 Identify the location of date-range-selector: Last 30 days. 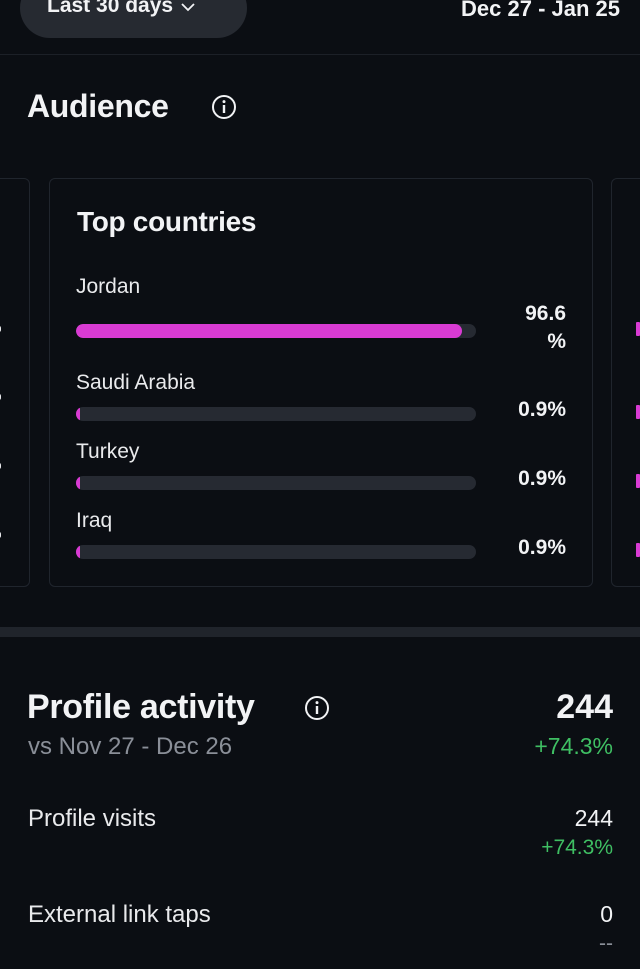
(133, 19).